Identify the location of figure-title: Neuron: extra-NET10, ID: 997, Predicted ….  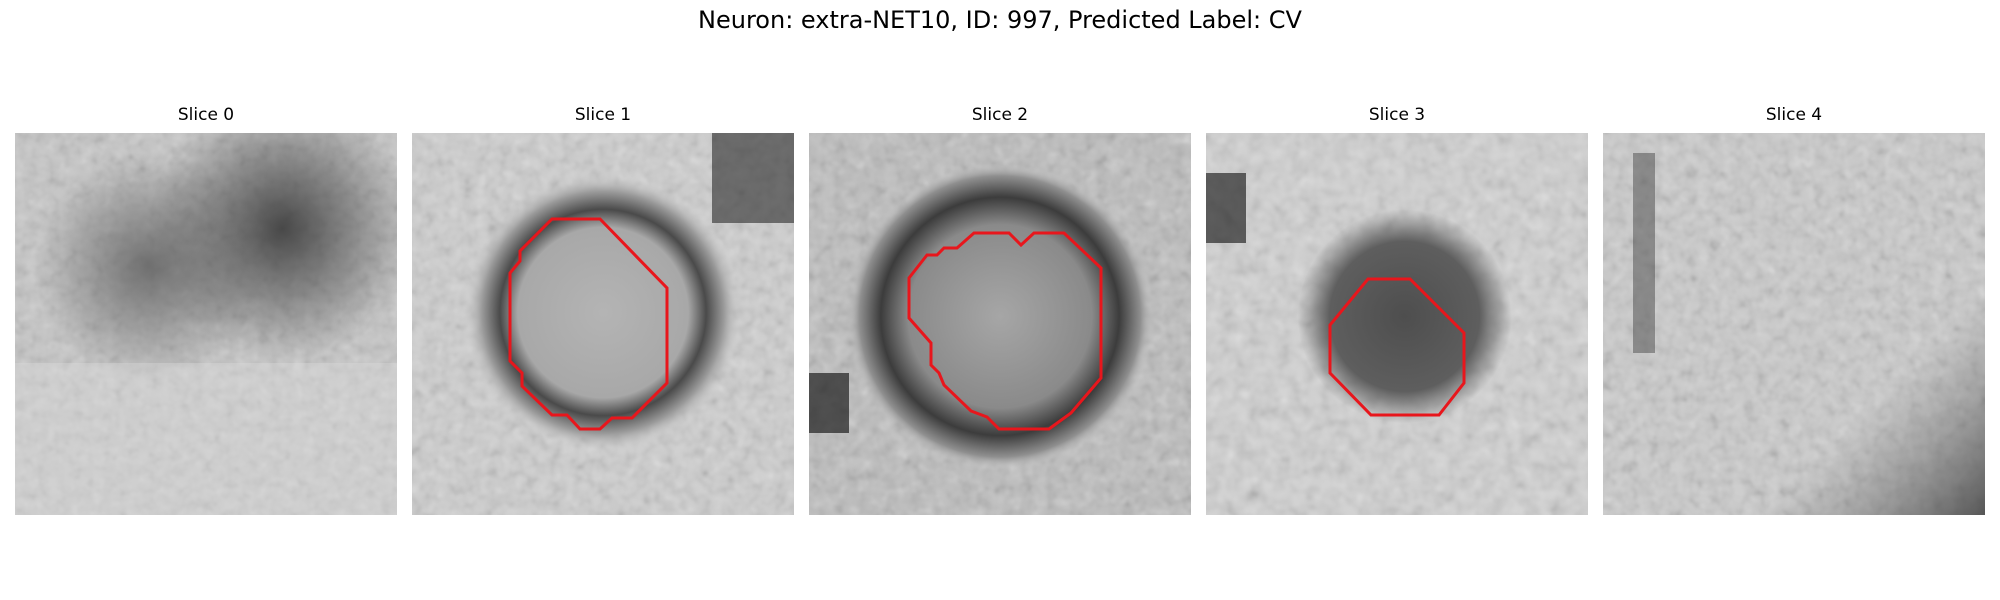
(1000, 20).